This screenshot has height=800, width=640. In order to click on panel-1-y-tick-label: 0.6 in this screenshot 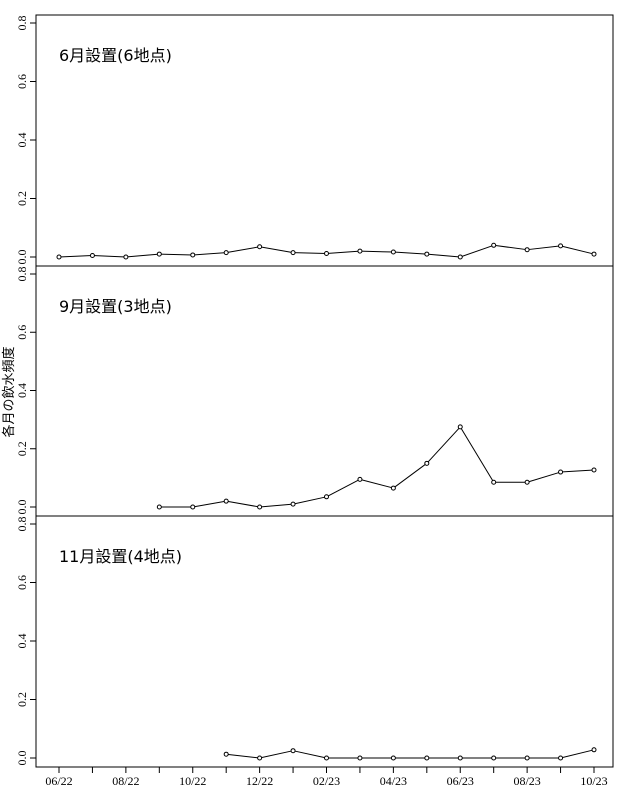, I will do `click(22, 81)`.